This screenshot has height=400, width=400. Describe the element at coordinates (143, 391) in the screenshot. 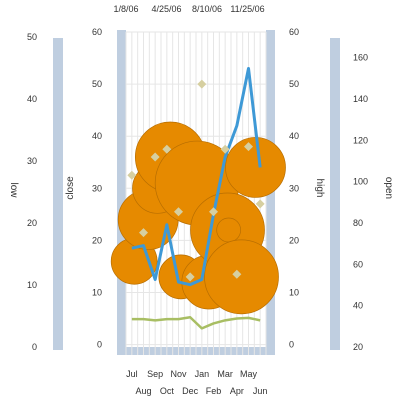

I see `x-month-label: Aug` at that location.